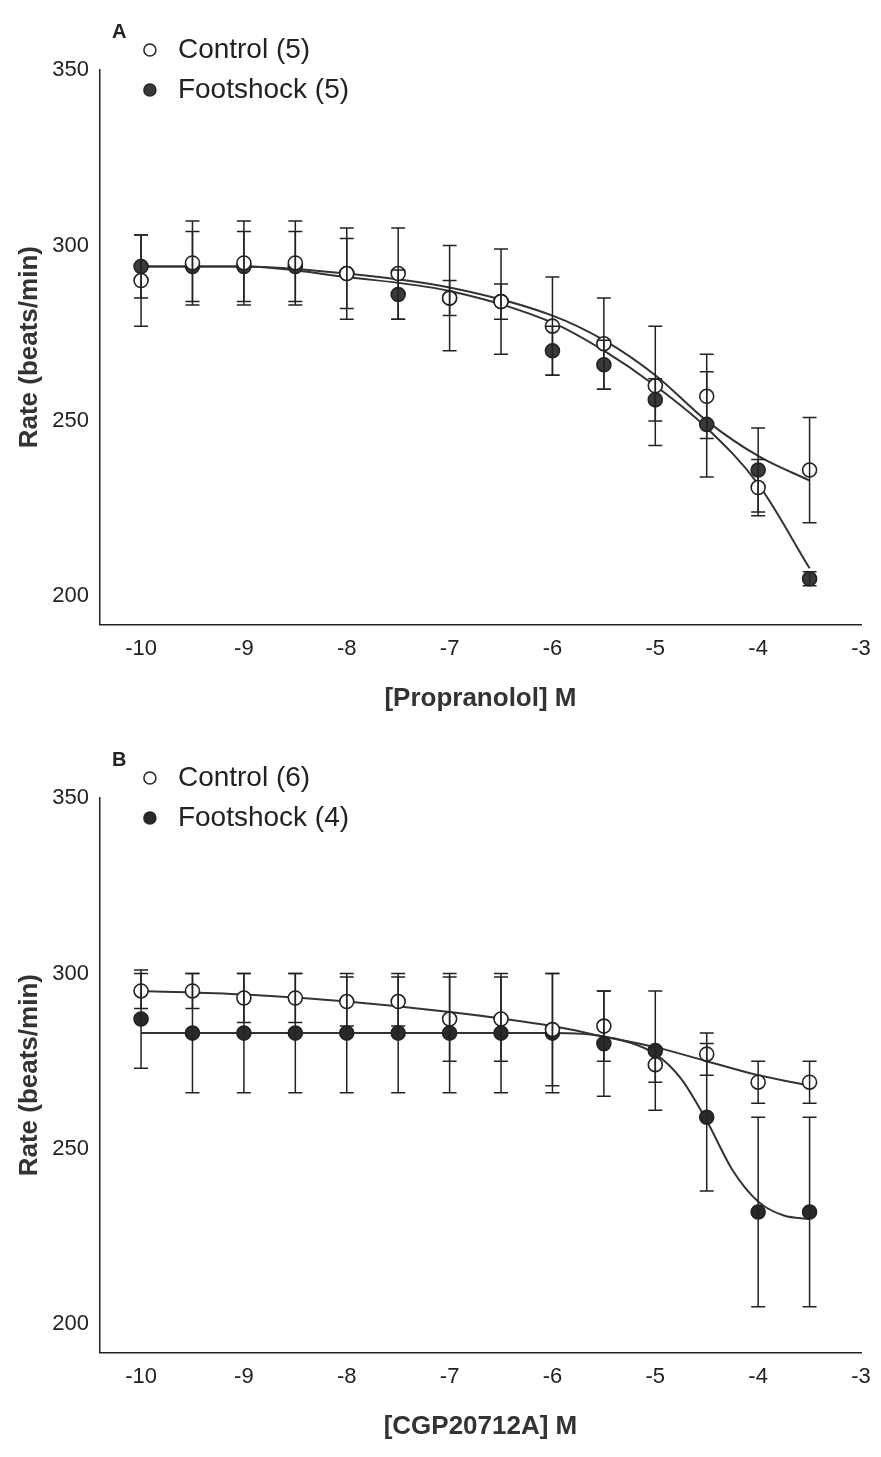 The width and height of the screenshot is (881, 1457). Describe the element at coordinates (263, 816) in the screenshot. I see `legend-label: Footshock (4)` at that location.